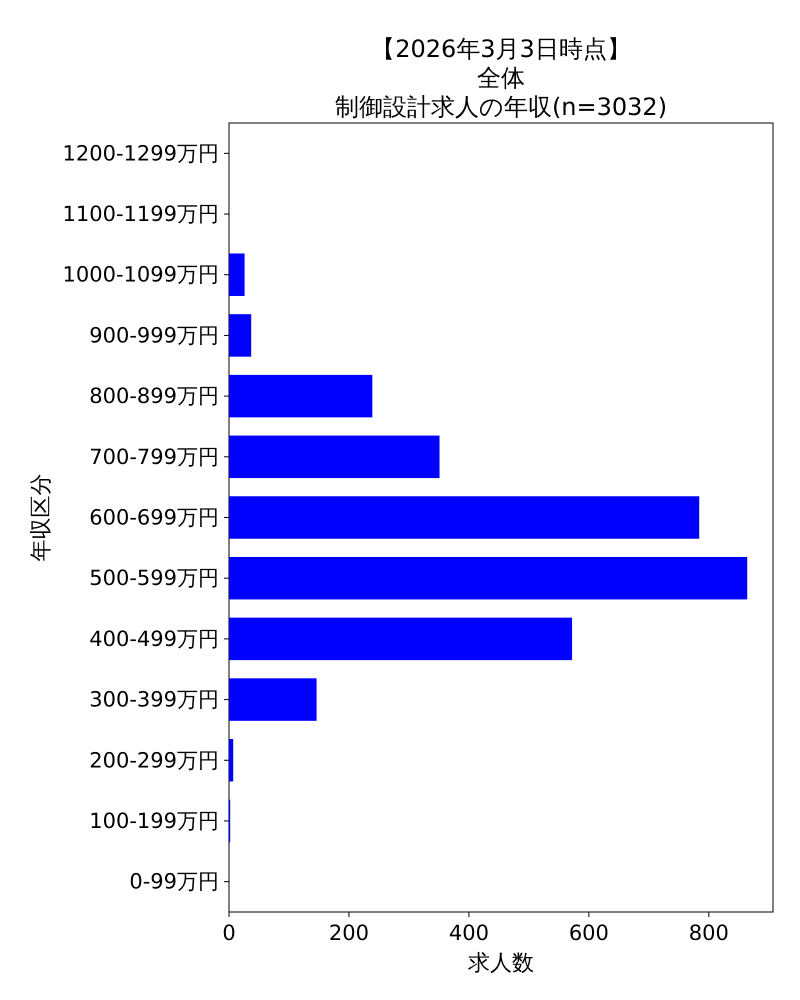 This screenshot has width=800, height=1000. I want to click on y-axis-title: 年収区分, so click(41, 518).